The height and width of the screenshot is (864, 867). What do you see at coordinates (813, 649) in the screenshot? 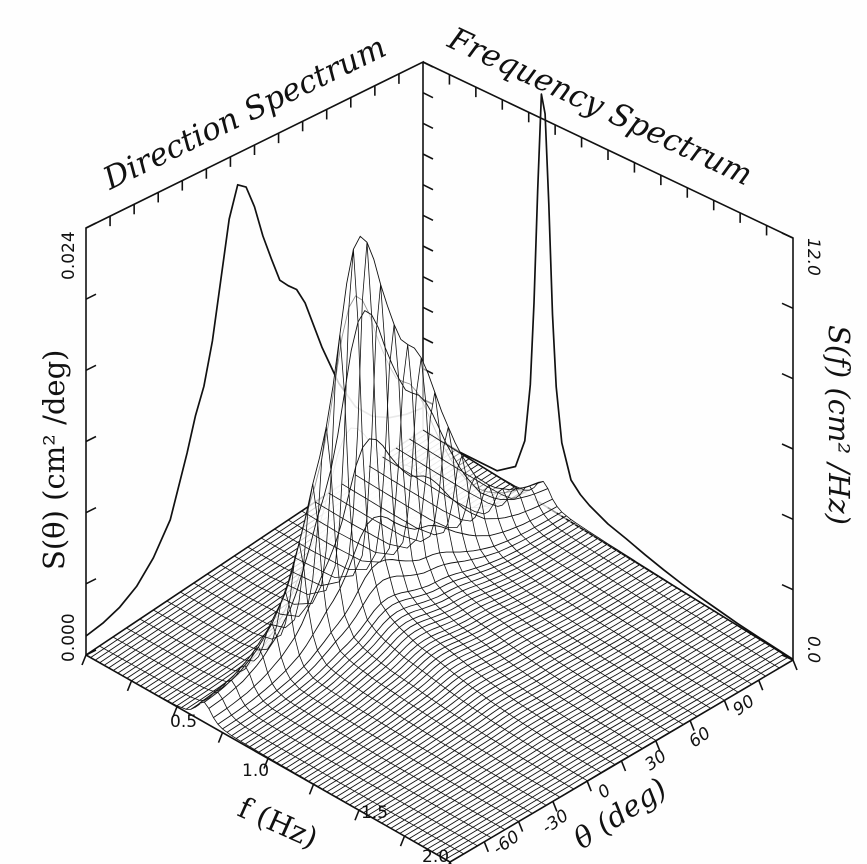
I see `freq-ytick-min: 0.0` at bounding box center [813, 649].